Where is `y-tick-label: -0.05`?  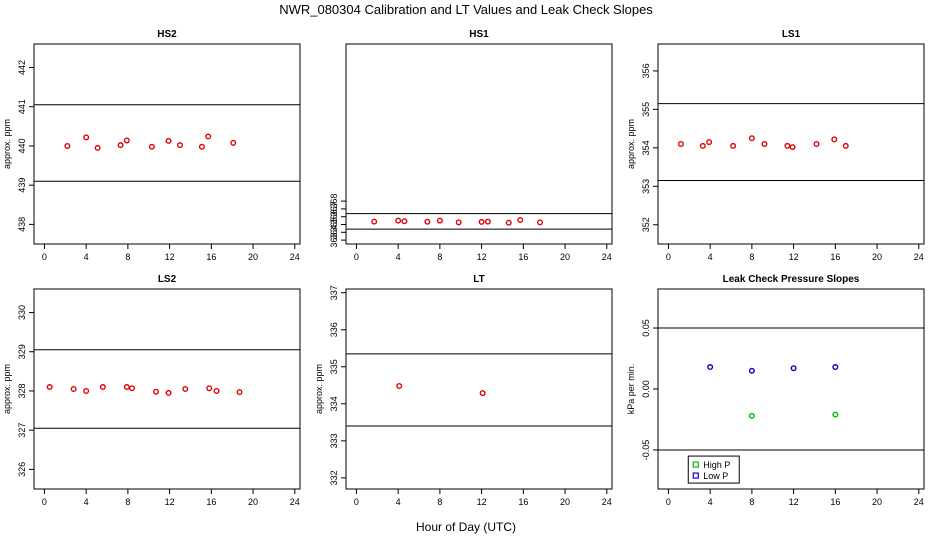
y-tick-label: -0.05 is located at coordinates (646, 450).